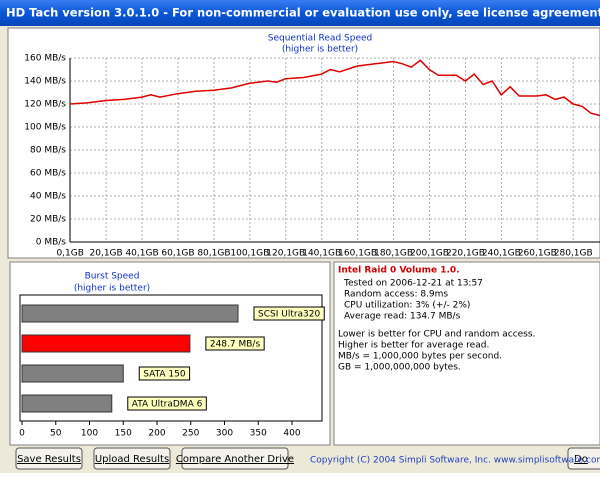 The height and width of the screenshot is (477, 600). What do you see at coordinates (420, 357) in the screenshot?
I see `info-note: MB/s = 1,000,000 bytes per second.` at bounding box center [420, 357].